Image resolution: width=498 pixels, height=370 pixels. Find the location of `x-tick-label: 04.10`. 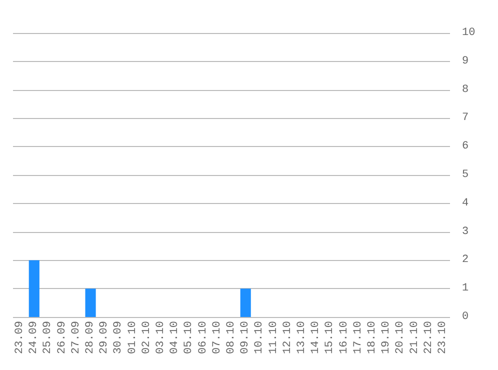

x-tick-label: 04.10 is located at coordinates (175, 337).